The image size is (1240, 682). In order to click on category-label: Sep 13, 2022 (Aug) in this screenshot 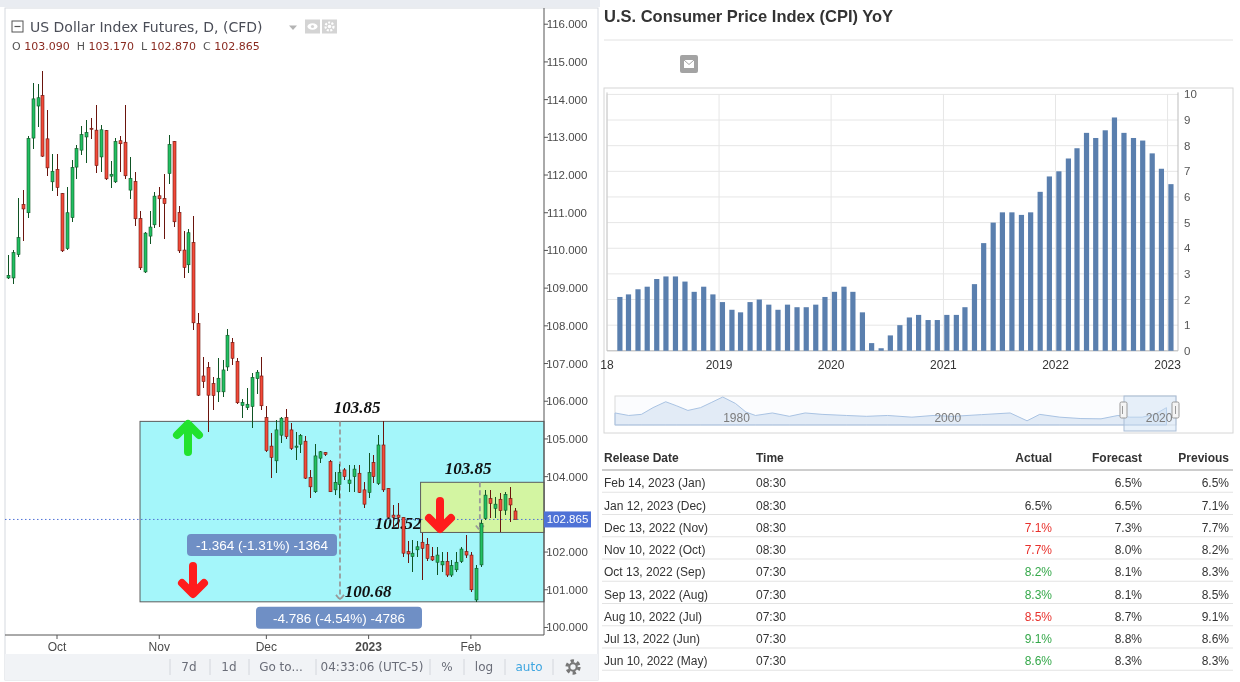, I will do `click(656, 594)`.